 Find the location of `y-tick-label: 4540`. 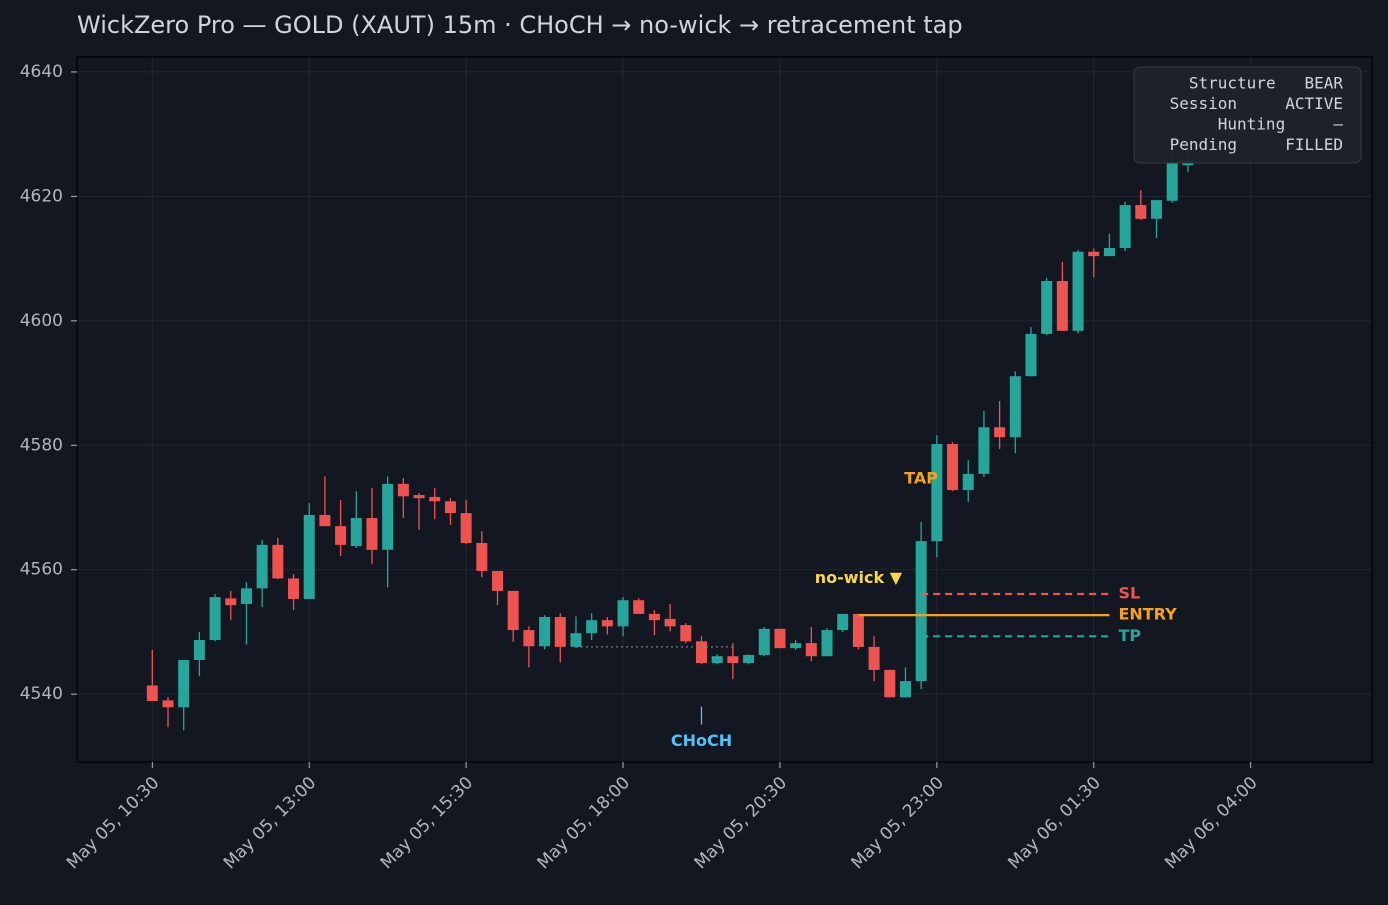

y-tick-label: 4540 is located at coordinates (41, 694).